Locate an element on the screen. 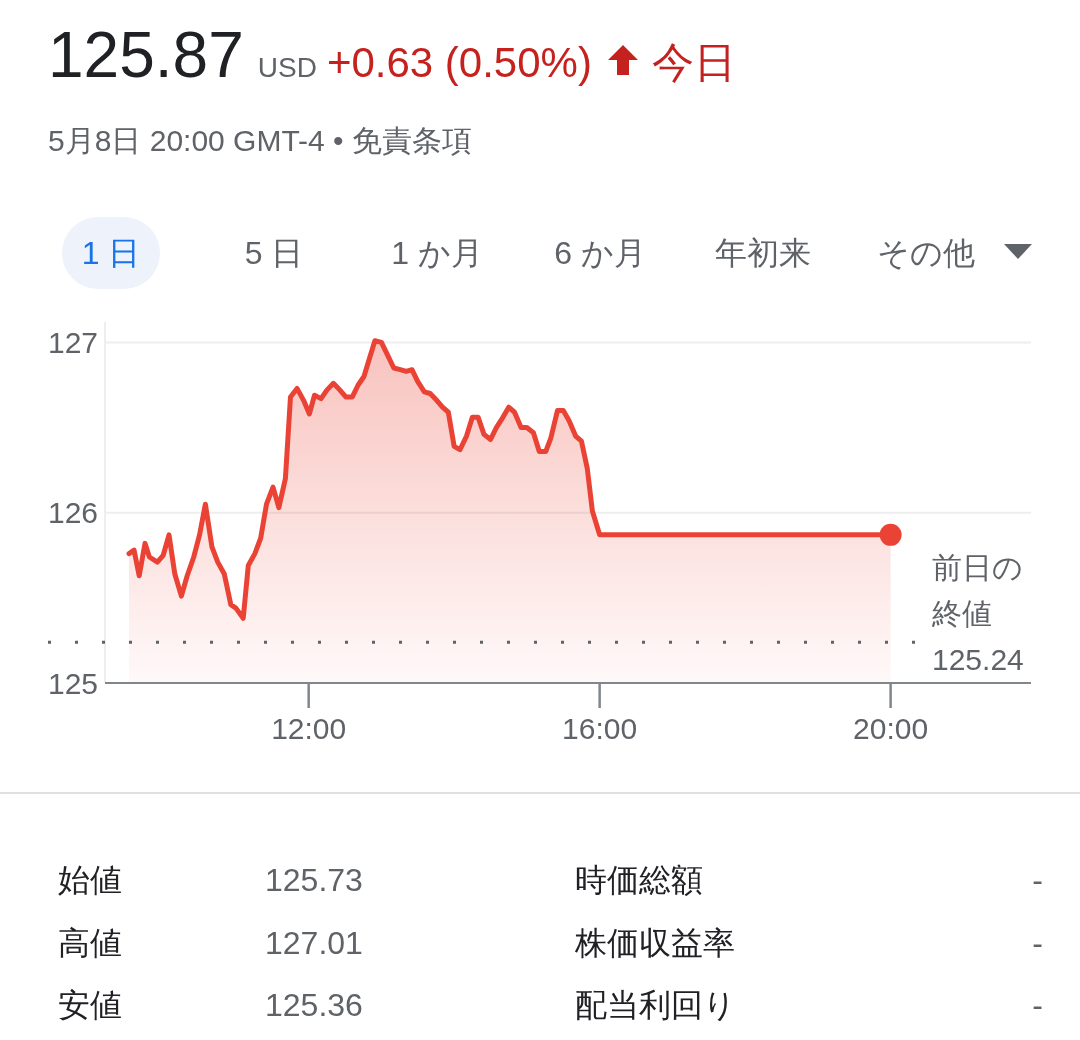 The height and width of the screenshot is (1040, 1080). y-tick-label: 125 is located at coordinates (73, 683).